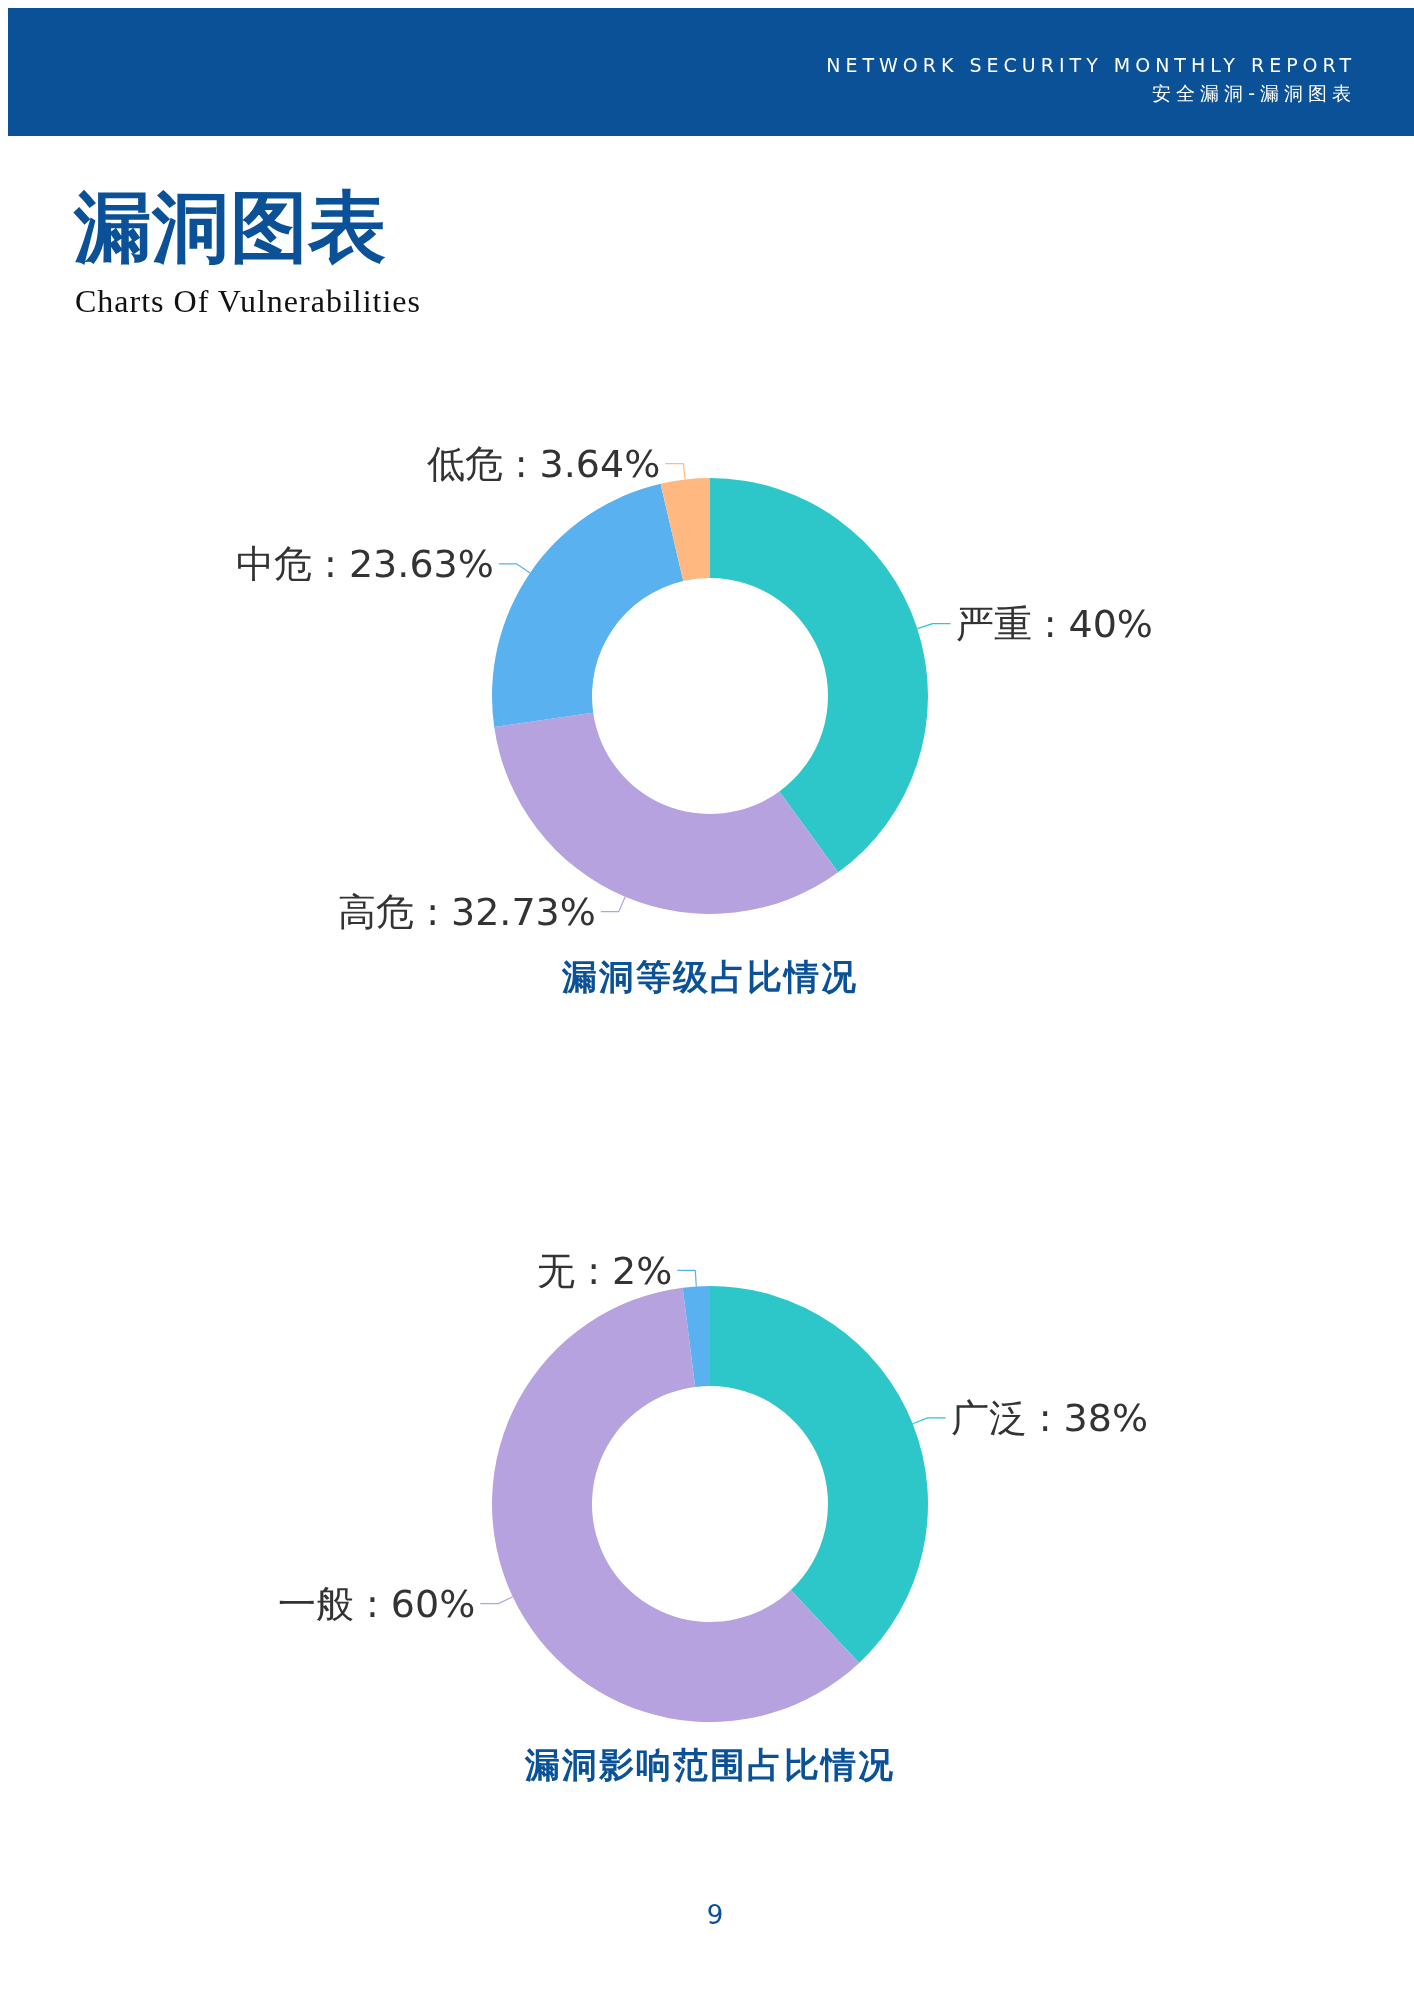 The width and height of the screenshot is (1414, 2000). Describe the element at coordinates (1091, 65) in the screenshot. I see `text: NETWORK SECURITY MONTHLY REPORT` at that location.